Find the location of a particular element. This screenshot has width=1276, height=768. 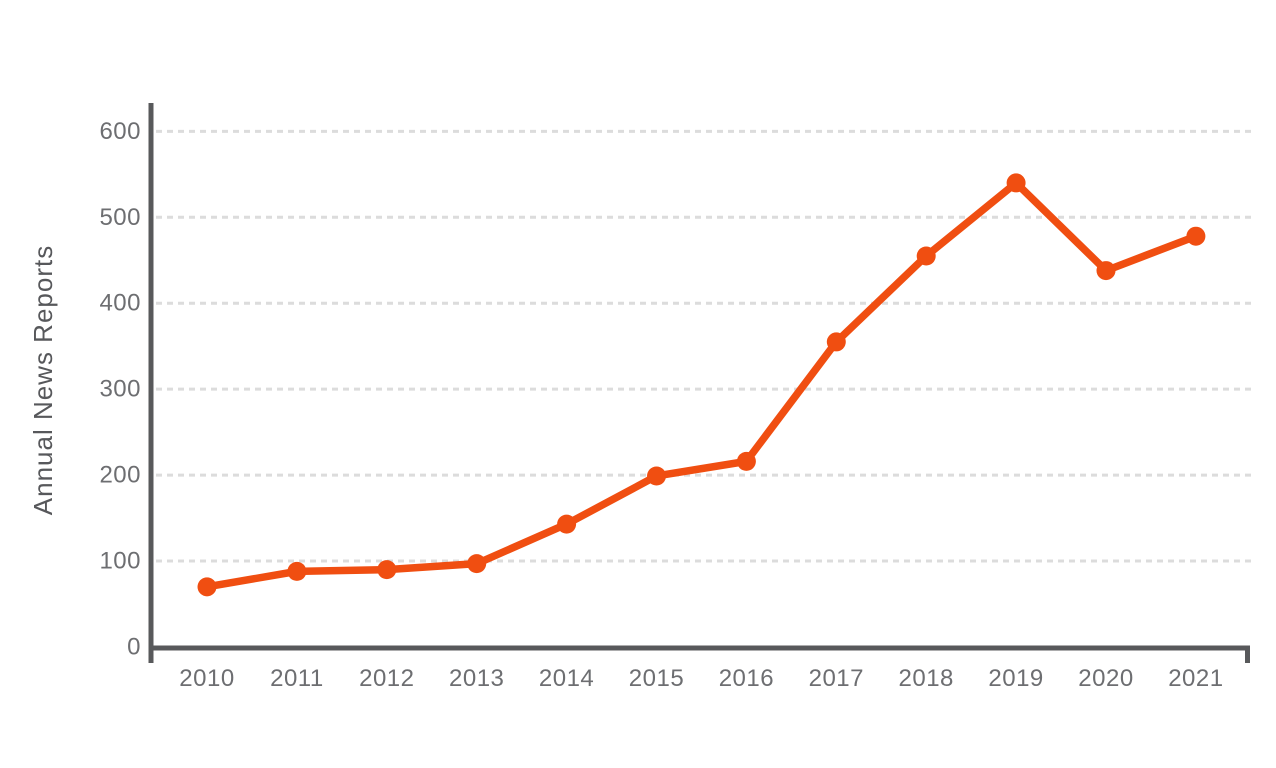

data-point-2018 is located at coordinates (926, 256).